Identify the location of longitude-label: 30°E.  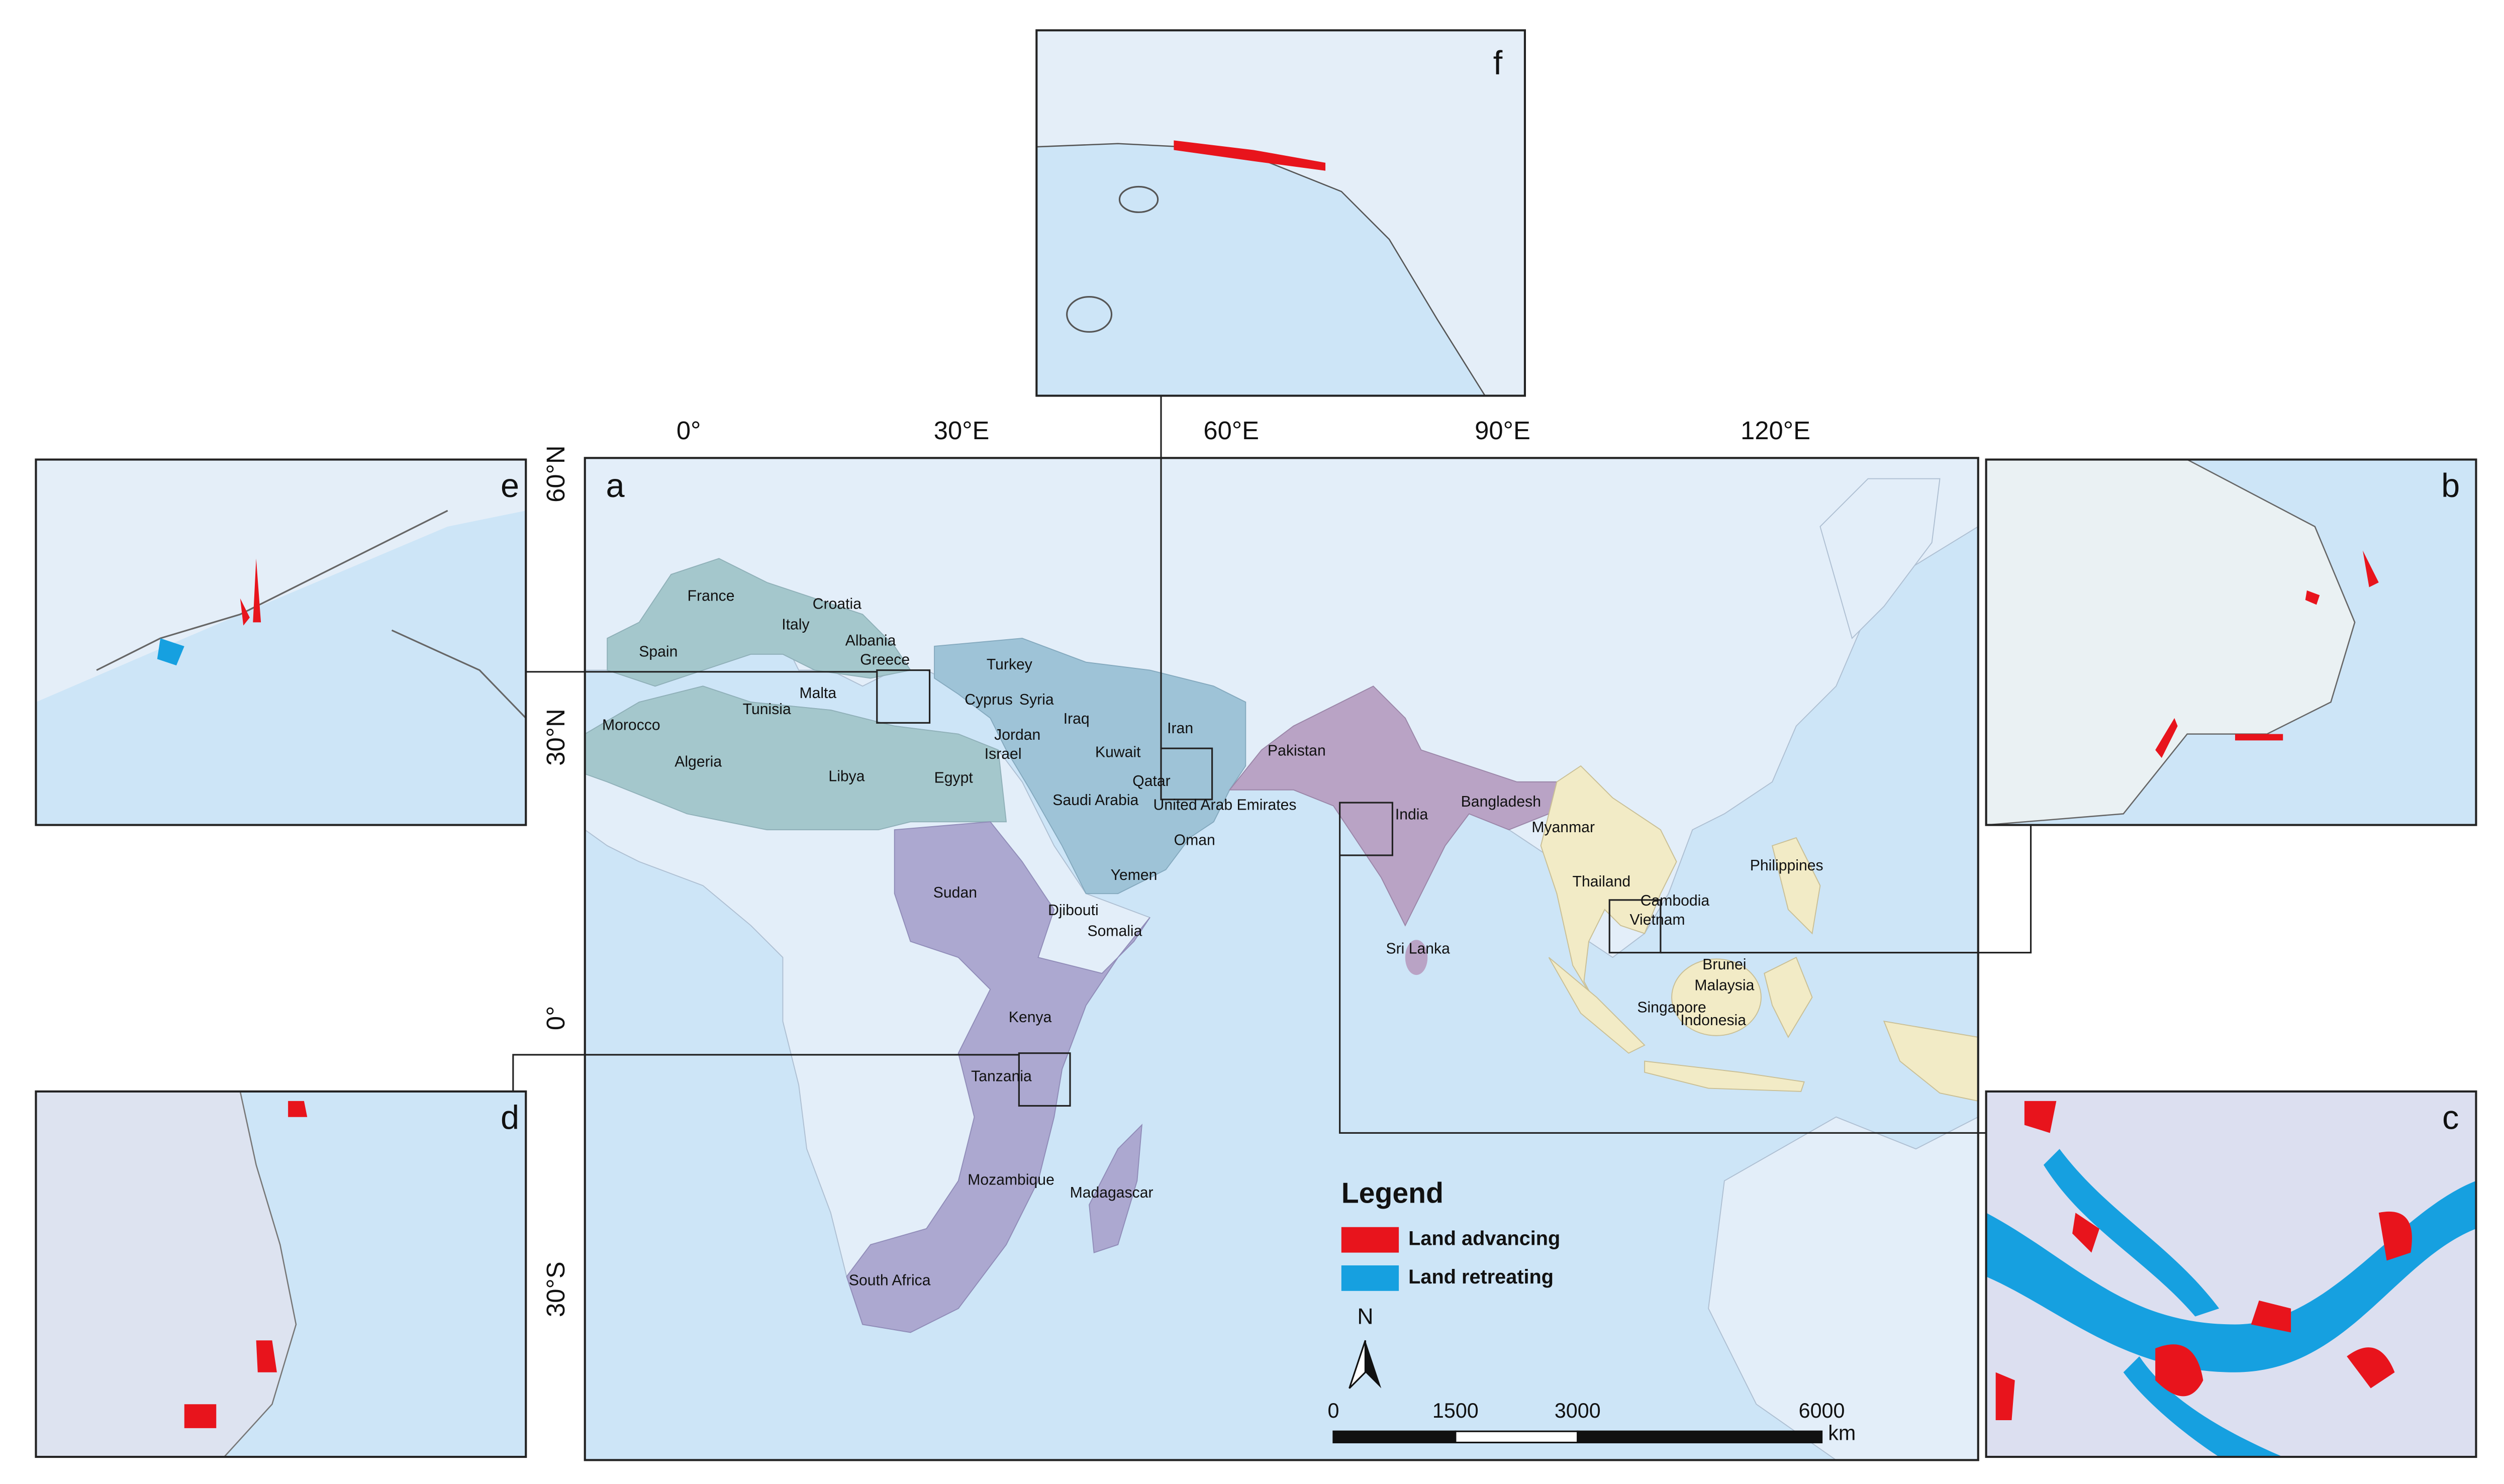
(962, 431).